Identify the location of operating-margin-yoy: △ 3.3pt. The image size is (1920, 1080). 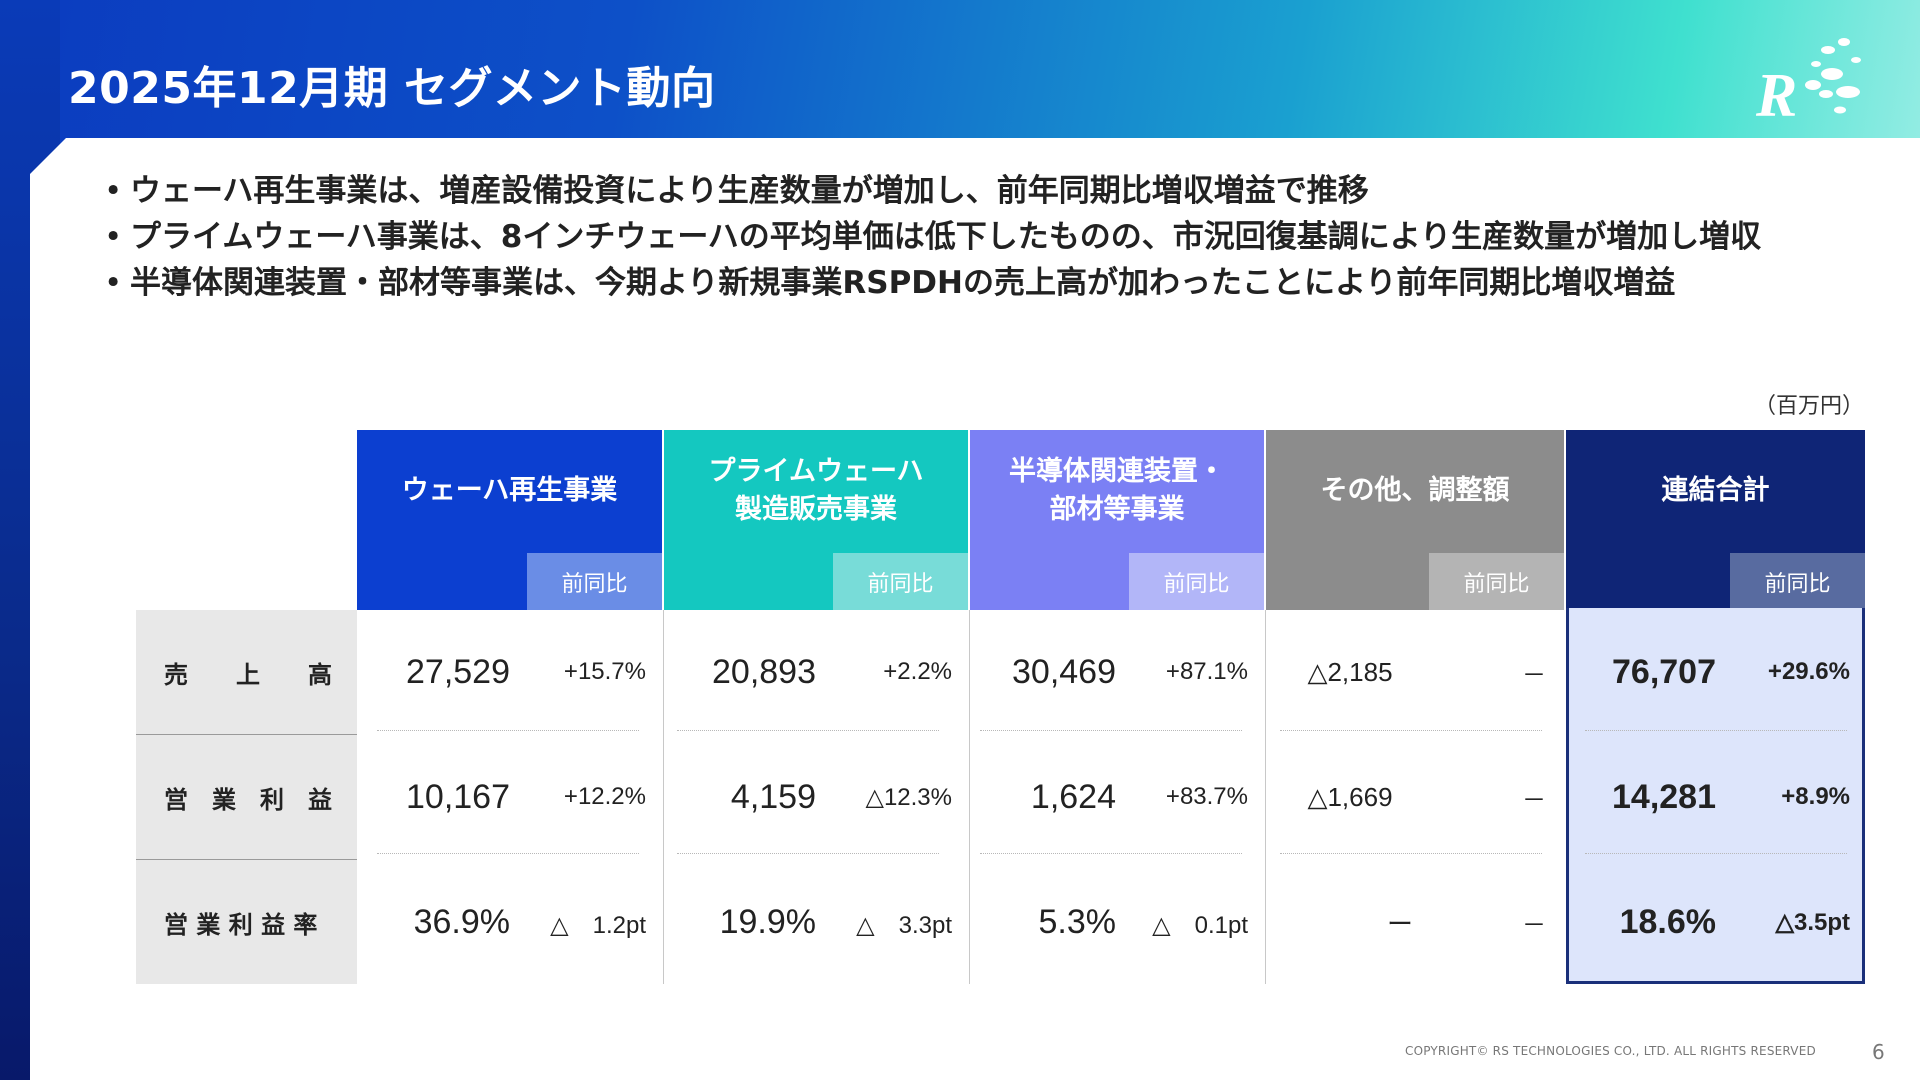
(904, 925).